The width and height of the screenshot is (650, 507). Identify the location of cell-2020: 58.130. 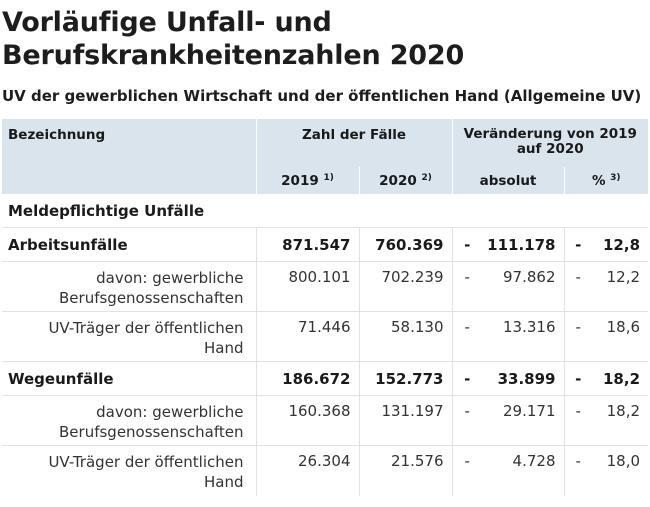
(405, 336).